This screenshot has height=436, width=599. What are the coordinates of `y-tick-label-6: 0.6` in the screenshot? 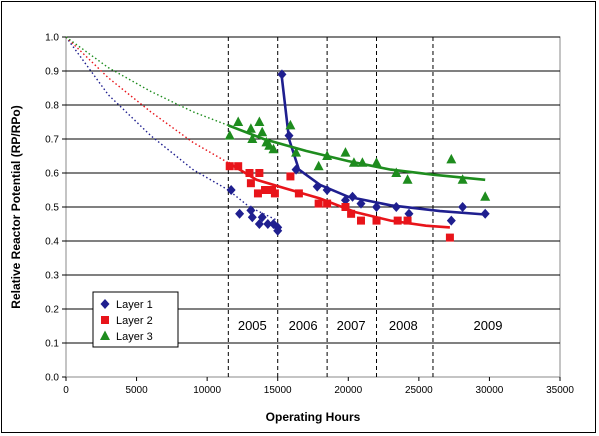 It's located at (52, 174).